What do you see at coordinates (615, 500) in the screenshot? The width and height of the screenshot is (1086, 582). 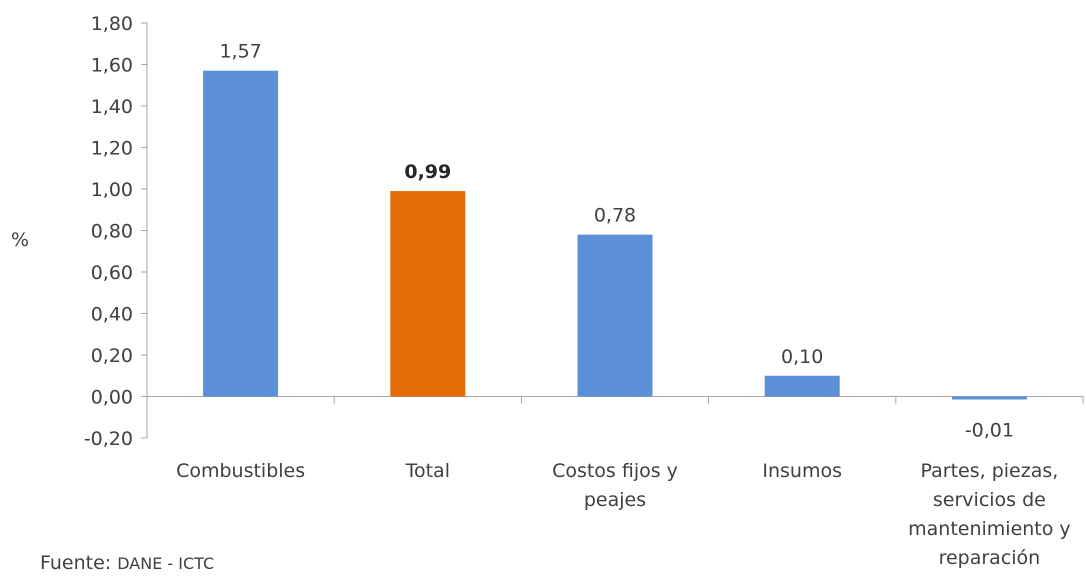 I see `category-label-line: peajes` at bounding box center [615, 500].